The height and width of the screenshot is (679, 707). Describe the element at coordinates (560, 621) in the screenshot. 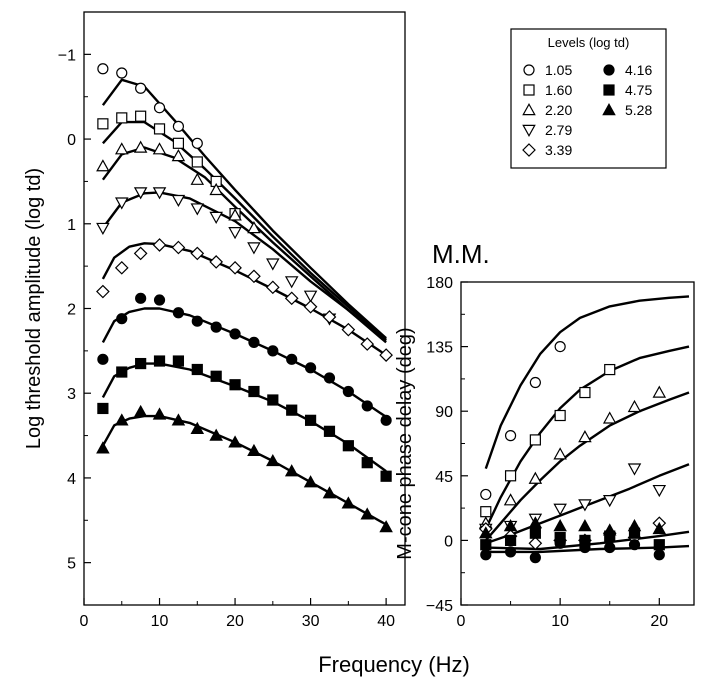

I see `phase-x-tick-label: 10` at that location.